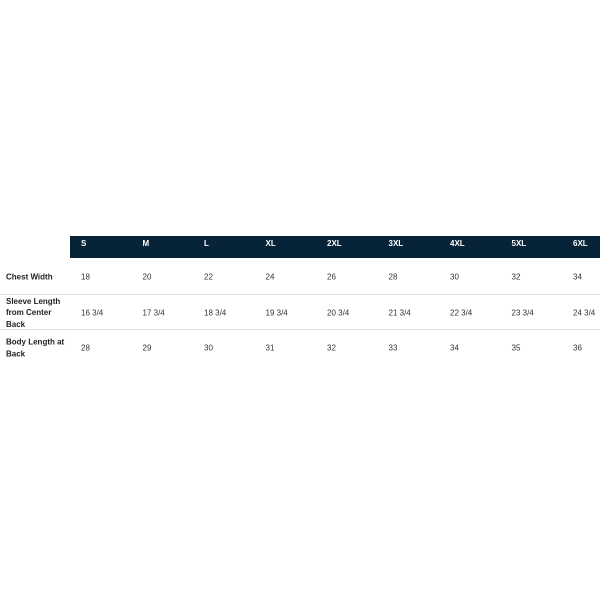  Describe the element at coordinates (399, 312) in the screenshot. I see `table-cell: 21 3/4` at that location.